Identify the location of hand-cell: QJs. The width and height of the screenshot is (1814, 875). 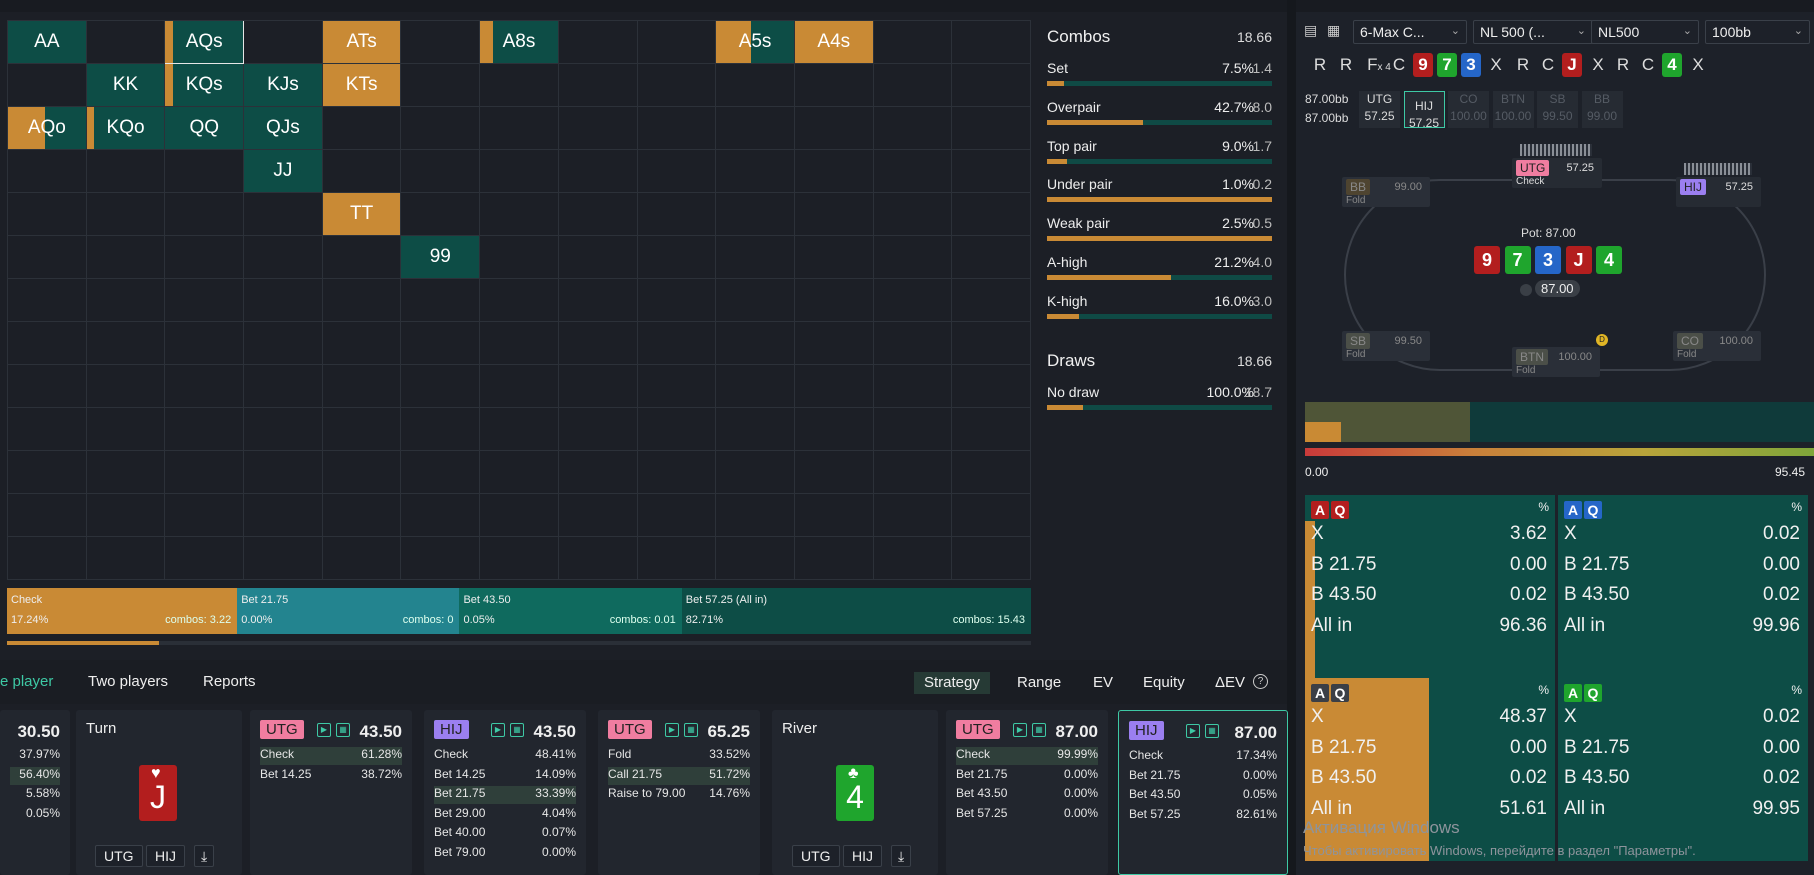
(283, 128).